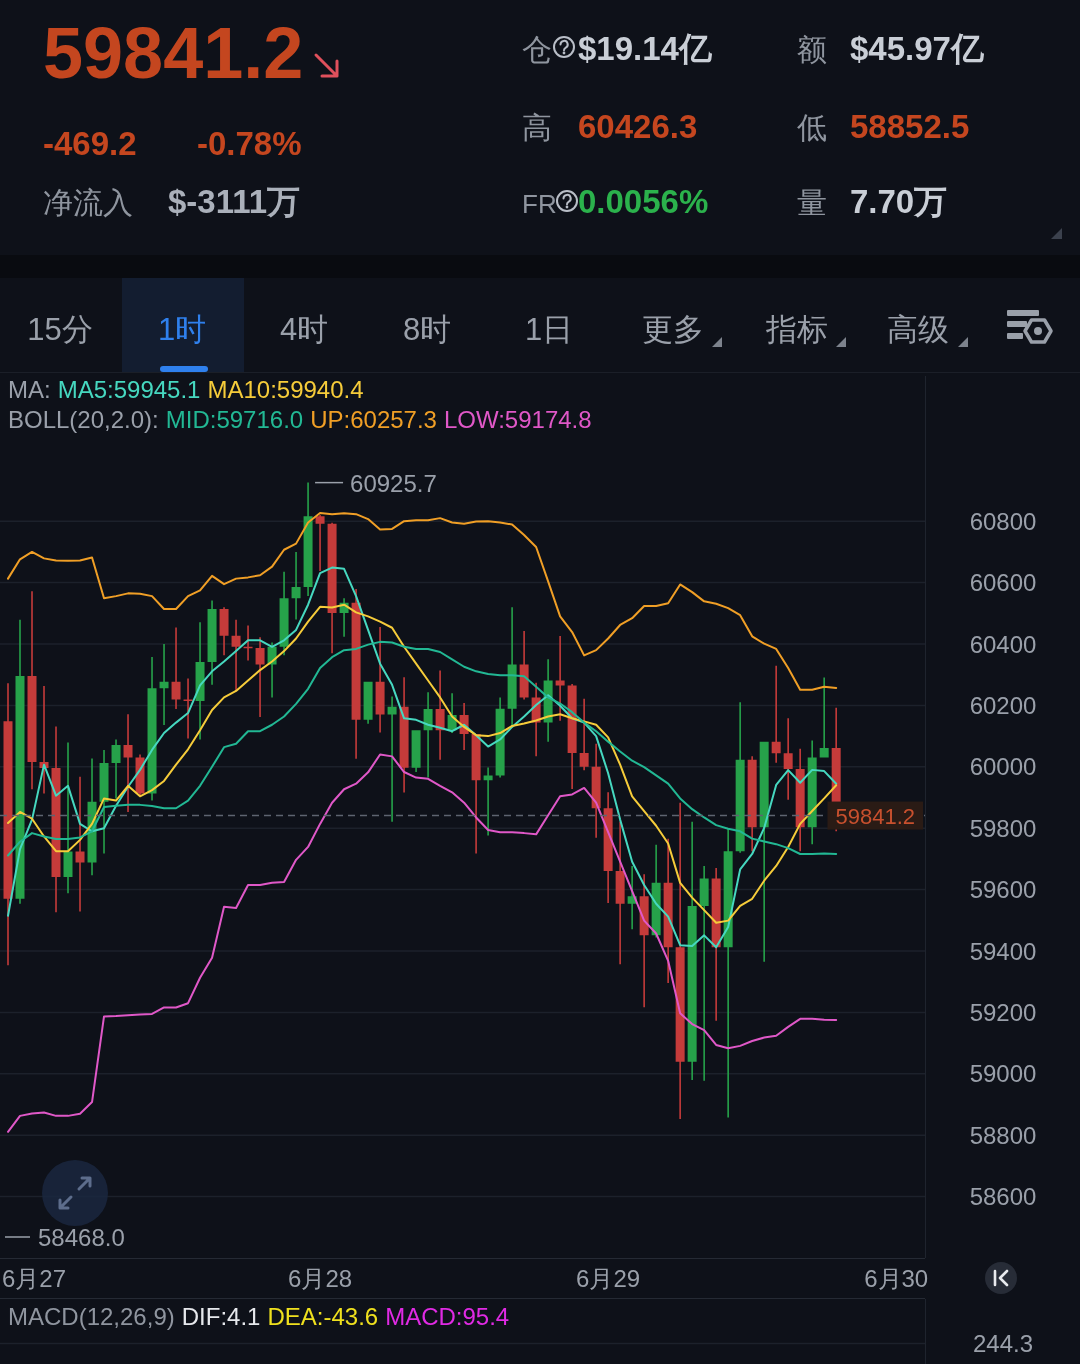  I want to click on text: $-3111万, so click(234, 201).